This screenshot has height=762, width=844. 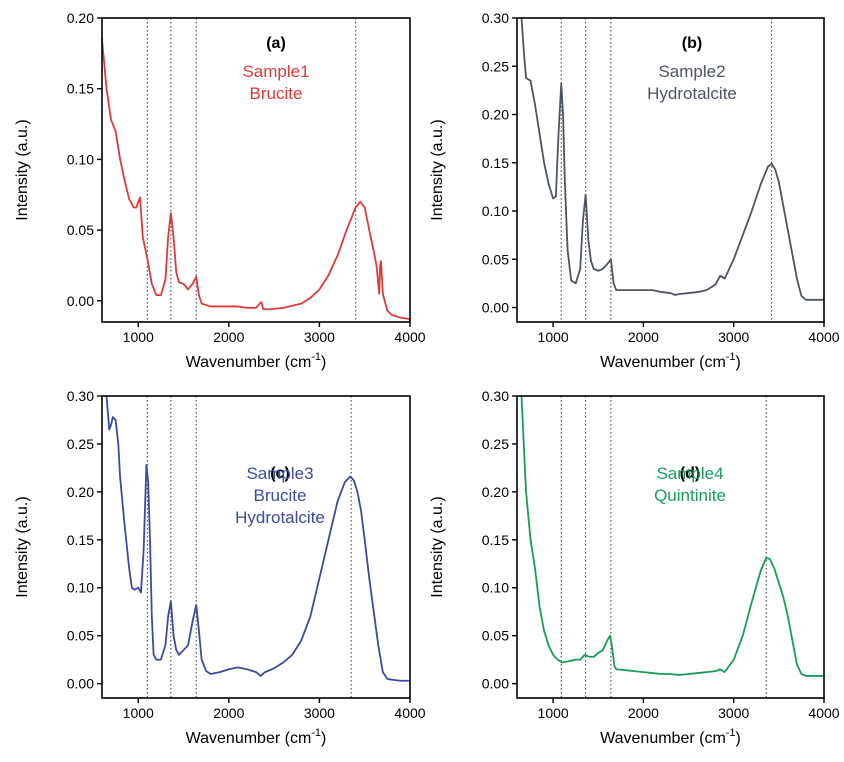 I want to click on panel-label: (c), so click(x=280, y=473).